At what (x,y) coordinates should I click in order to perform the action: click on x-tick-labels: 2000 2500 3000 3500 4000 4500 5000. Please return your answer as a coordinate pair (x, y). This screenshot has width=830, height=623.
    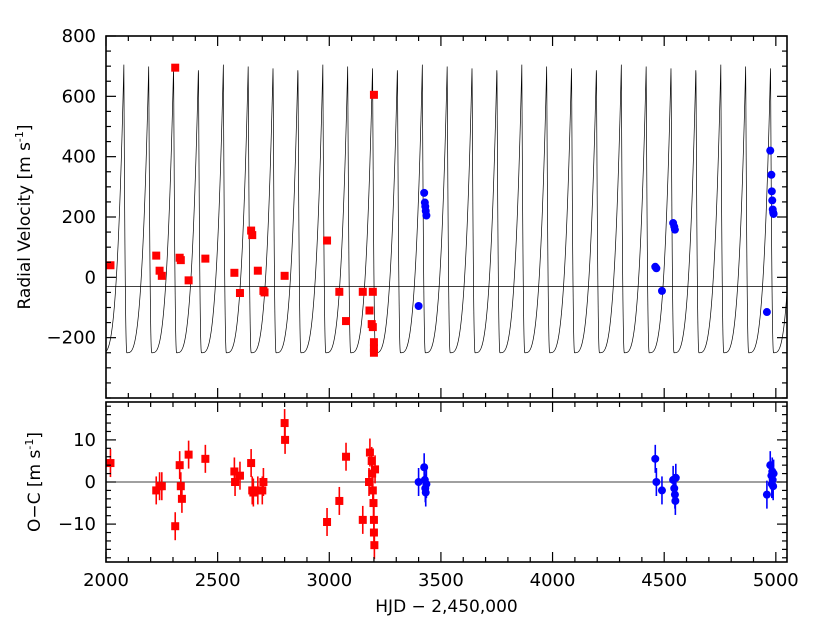
    Looking at the image, I should click on (441, 580).